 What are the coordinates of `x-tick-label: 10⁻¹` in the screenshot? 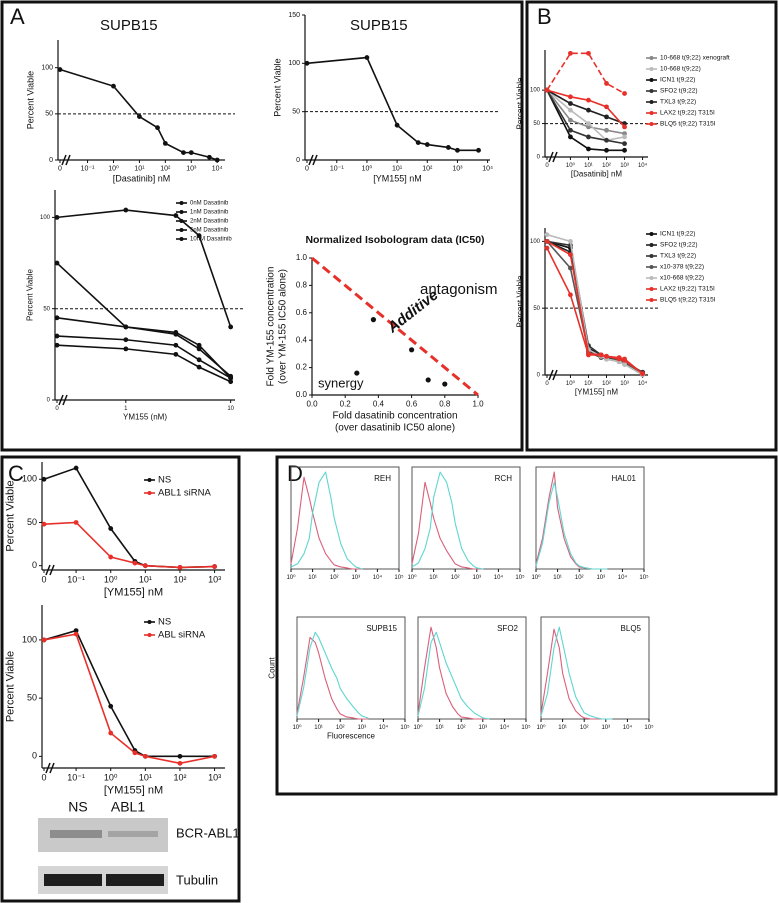 It's located at (88, 169).